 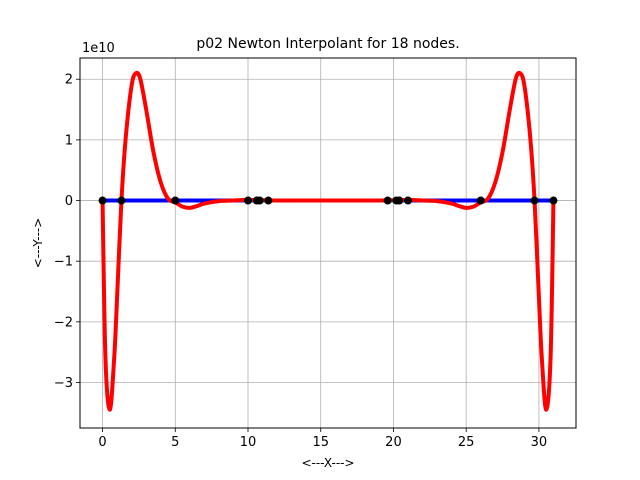 What do you see at coordinates (466, 442) in the screenshot?
I see `x-tick-label: 25` at bounding box center [466, 442].